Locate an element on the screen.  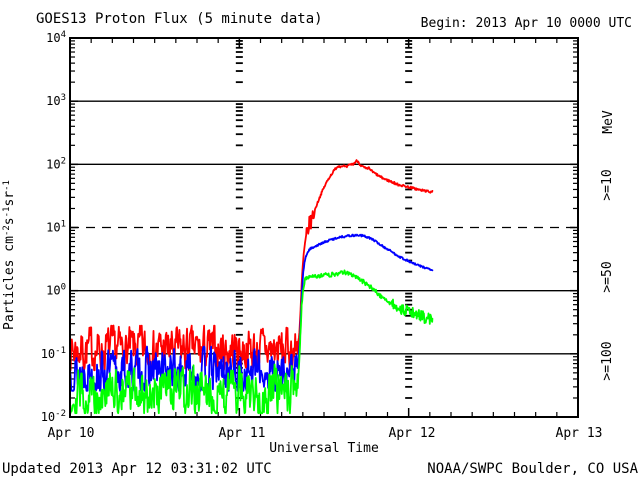
series-label-ge100: >=100 is located at coordinates (607, 360).